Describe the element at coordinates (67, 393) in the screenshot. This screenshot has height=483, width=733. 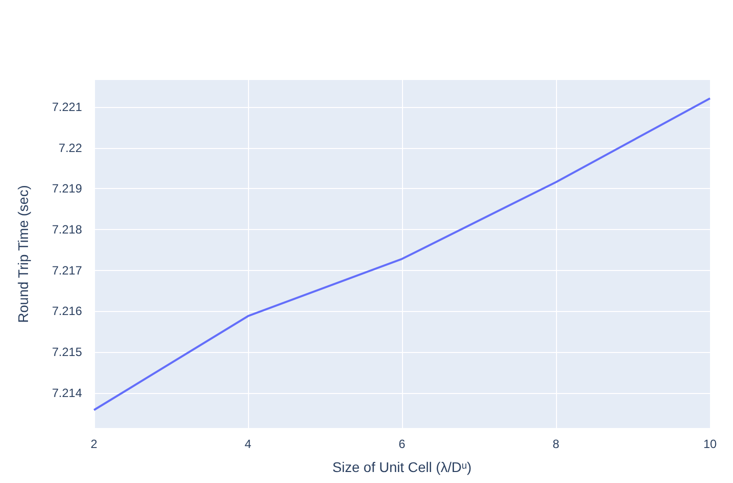
I see `y-tick-label: 7.214` at that location.